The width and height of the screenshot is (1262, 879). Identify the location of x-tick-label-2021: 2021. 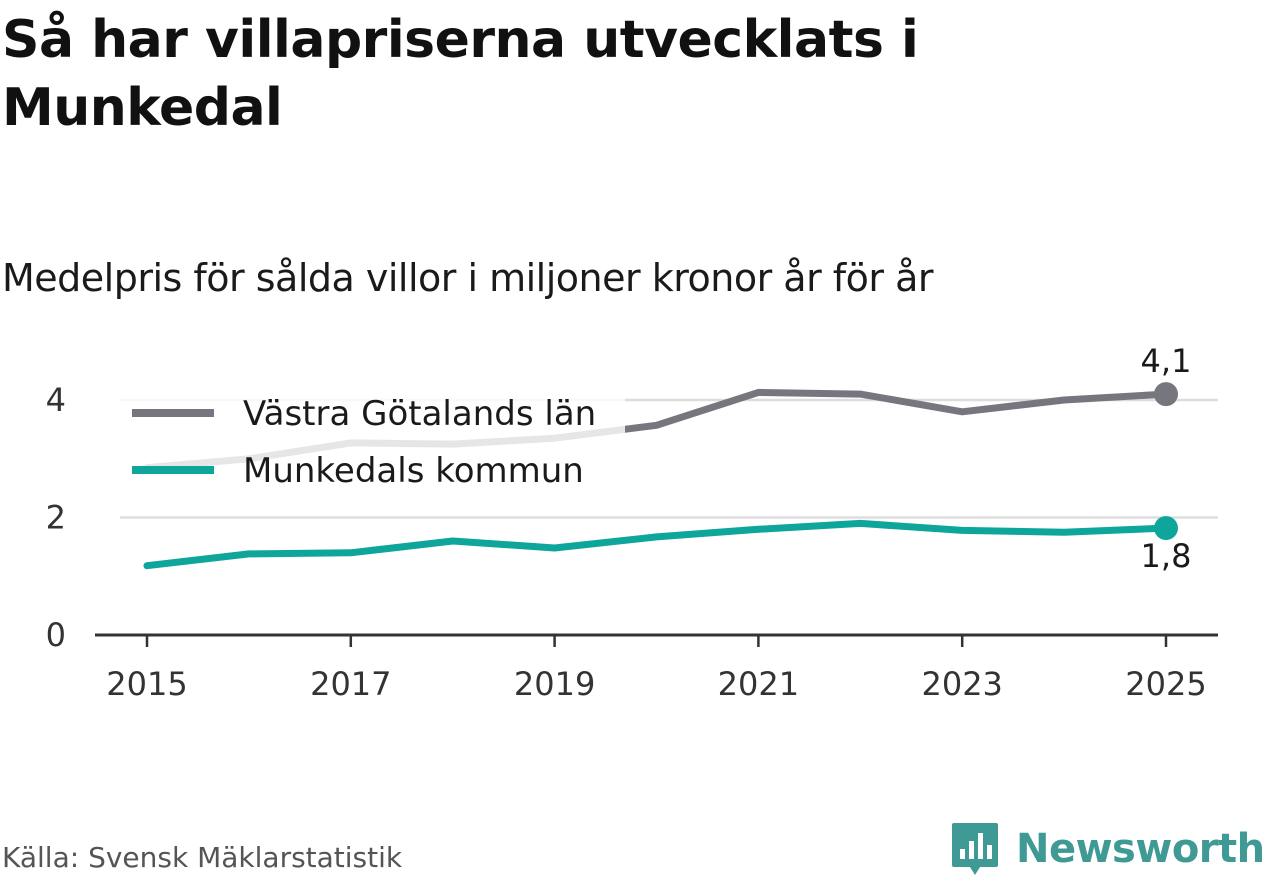
(758, 684).